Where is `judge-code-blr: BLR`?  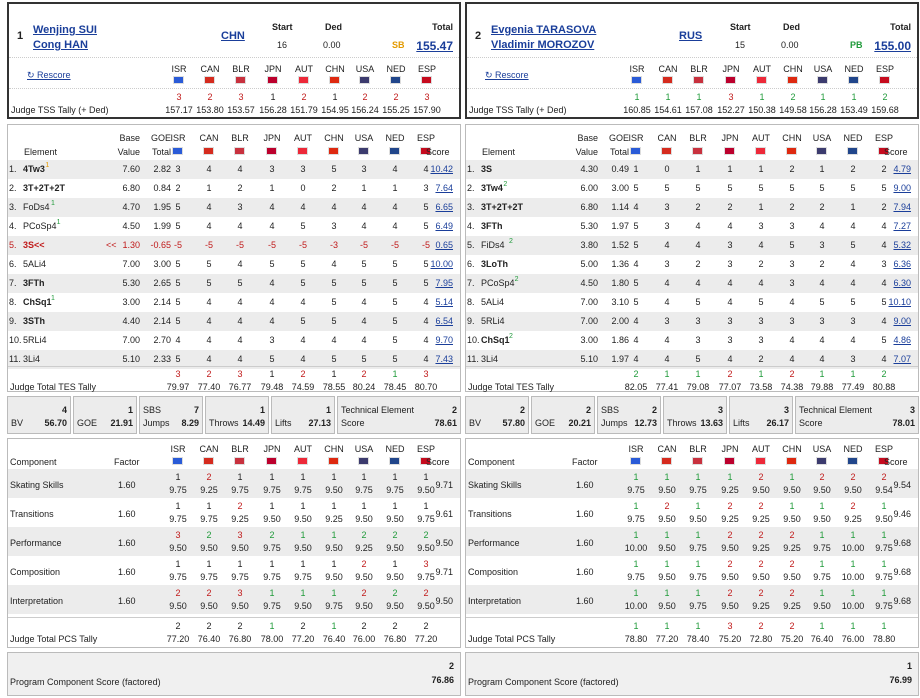
judge-code-blr: BLR is located at coordinates (241, 69).